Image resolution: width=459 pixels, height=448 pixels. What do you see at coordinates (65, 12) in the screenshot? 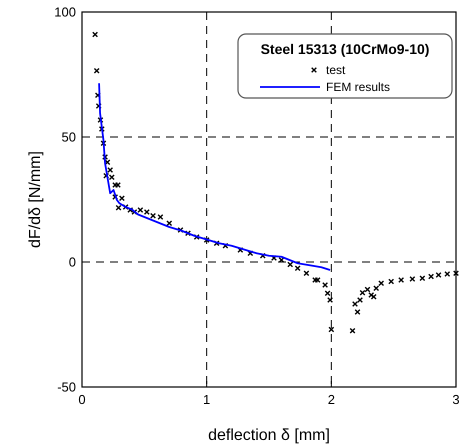
I see `y-tick-label: 100` at bounding box center [65, 12].